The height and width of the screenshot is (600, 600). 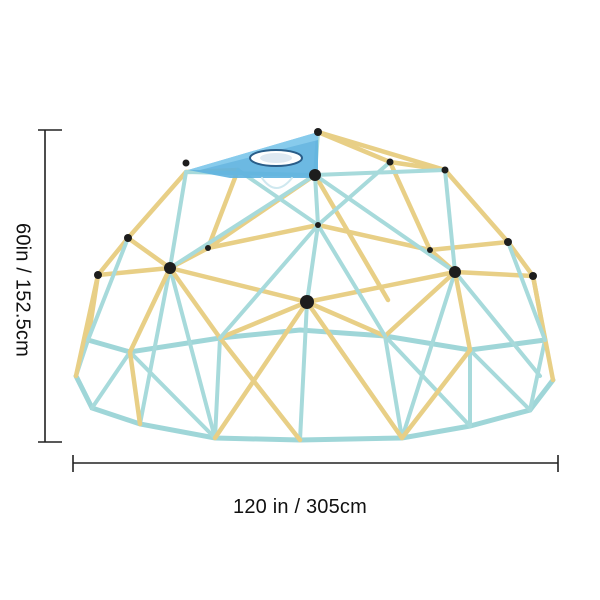 What do you see at coordinates (22, 290) in the screenshot?
I see `height-dimension-label: 60in / 152.5cm` at bounding box center [22, 290].